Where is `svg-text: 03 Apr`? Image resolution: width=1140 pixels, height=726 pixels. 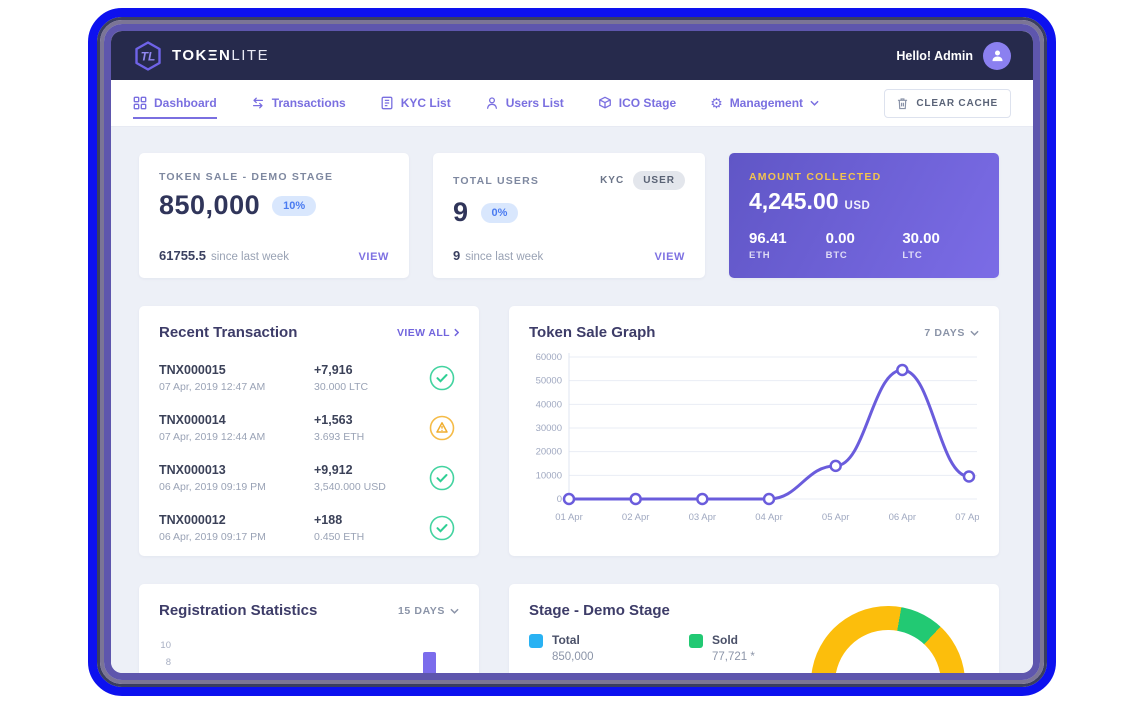
svg-text: 03 Apr is located at coordinates (702, 517).